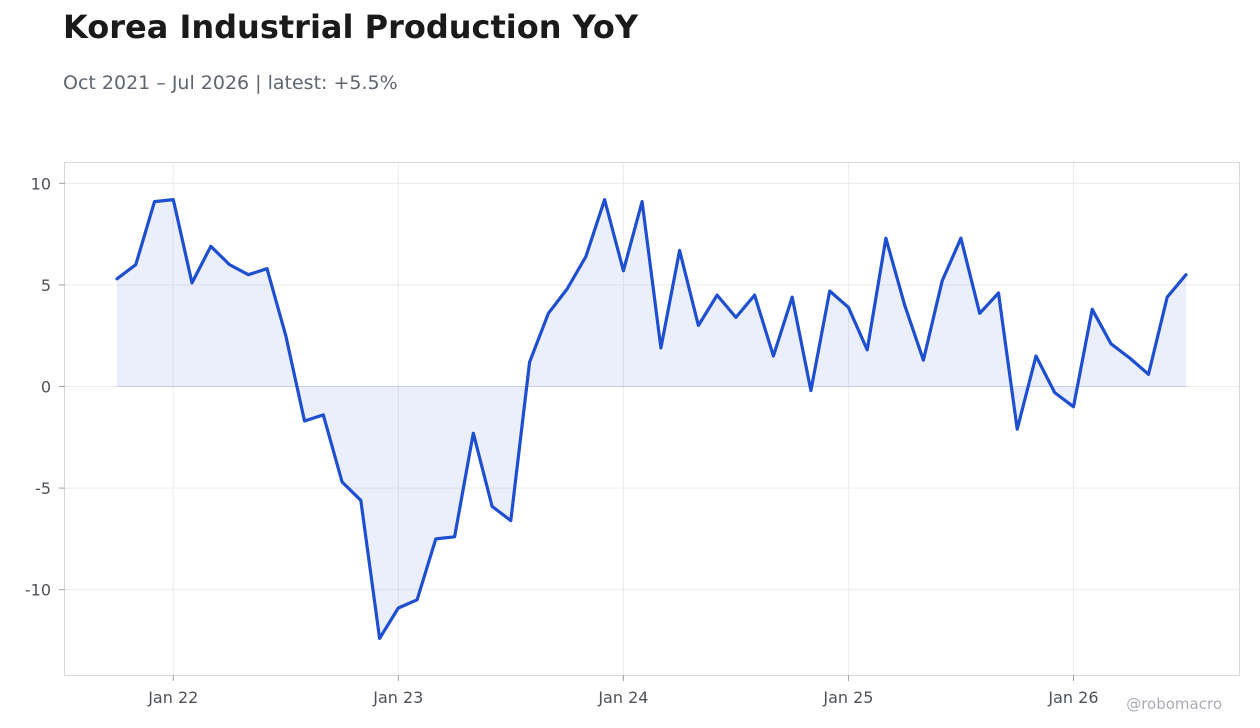  I want to click on x-axis: Jan 22 Jan 23 Jan 24 Jan 25 Jan 26, so click(623, 691).